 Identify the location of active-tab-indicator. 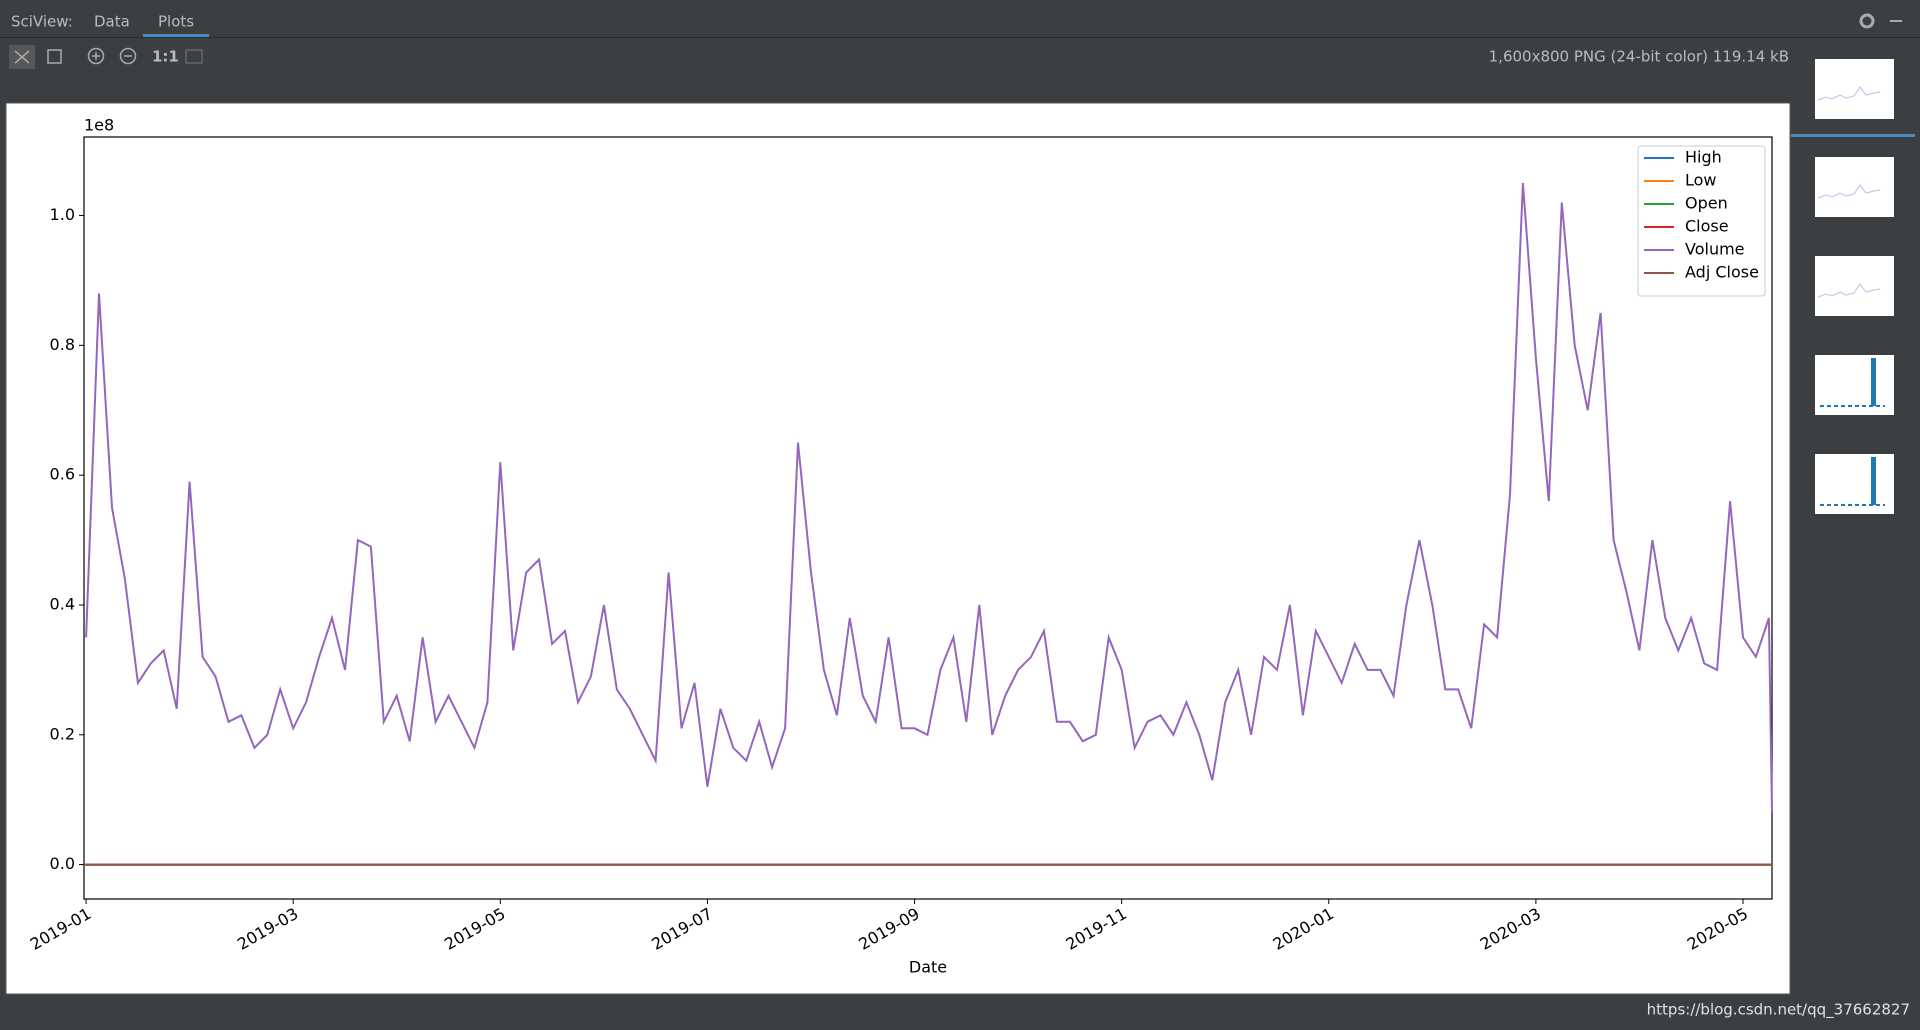
(176, 35).